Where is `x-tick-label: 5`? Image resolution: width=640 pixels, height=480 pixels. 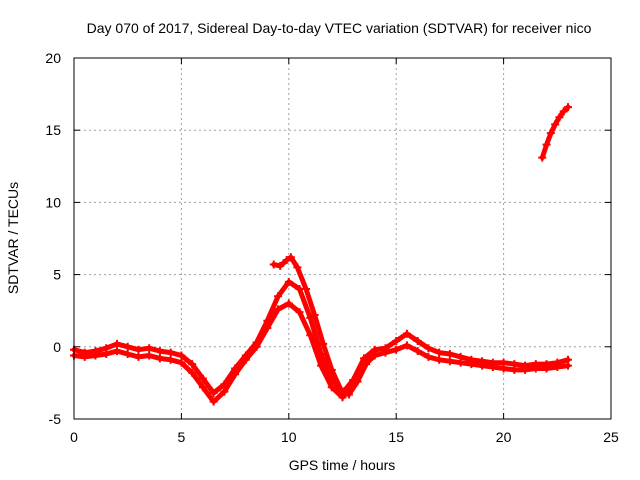
x-tick-label: 5 is located at coordinates (182, 437).